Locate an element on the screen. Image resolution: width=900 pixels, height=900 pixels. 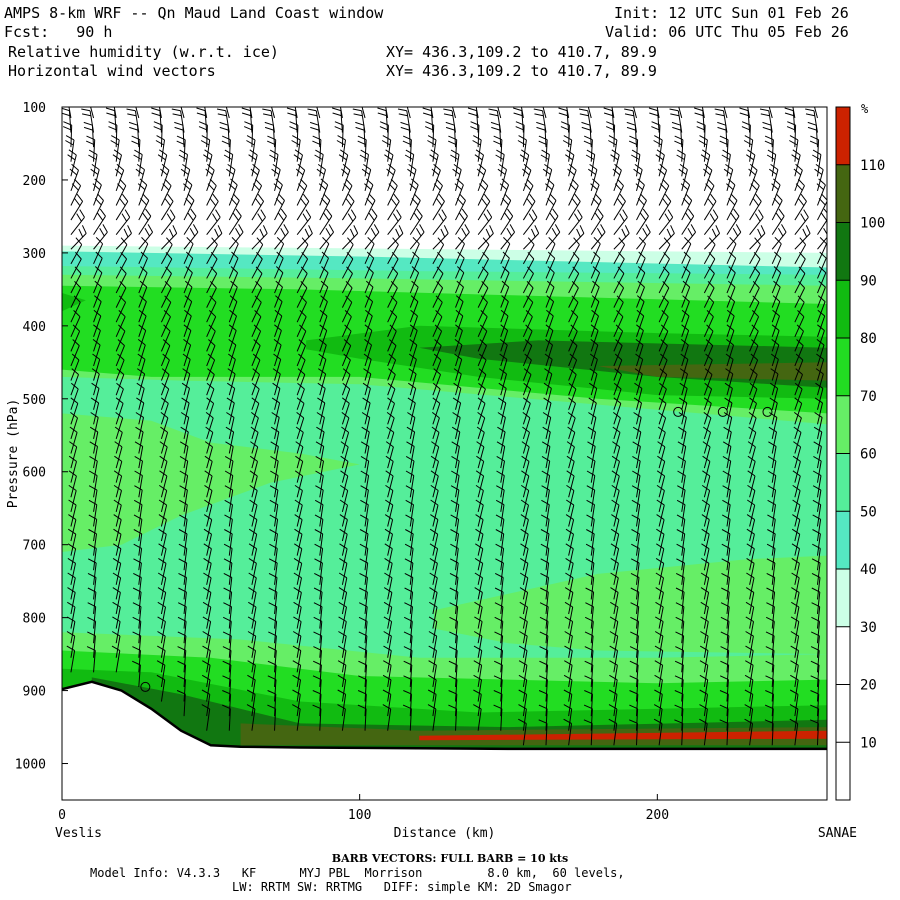
y-tick-label: 700 is located at coordinates (34, 546).